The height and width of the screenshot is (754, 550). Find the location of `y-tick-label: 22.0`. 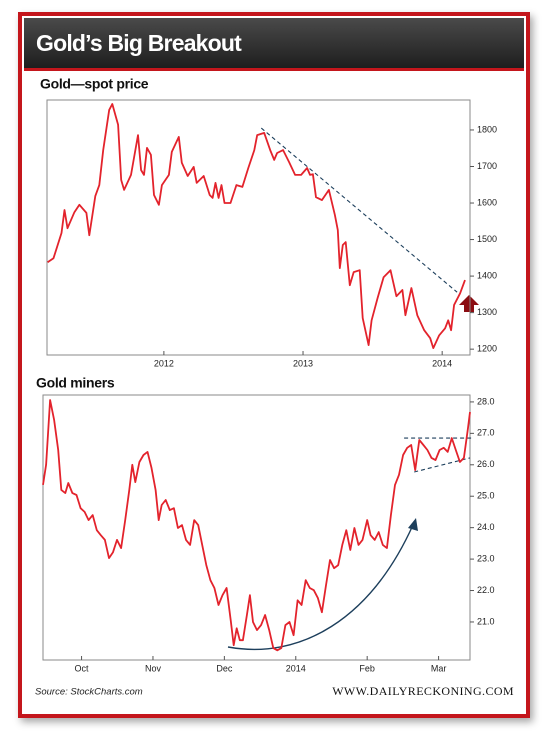

y-tick-label: 22.0 is located at coordinates (486, 590).